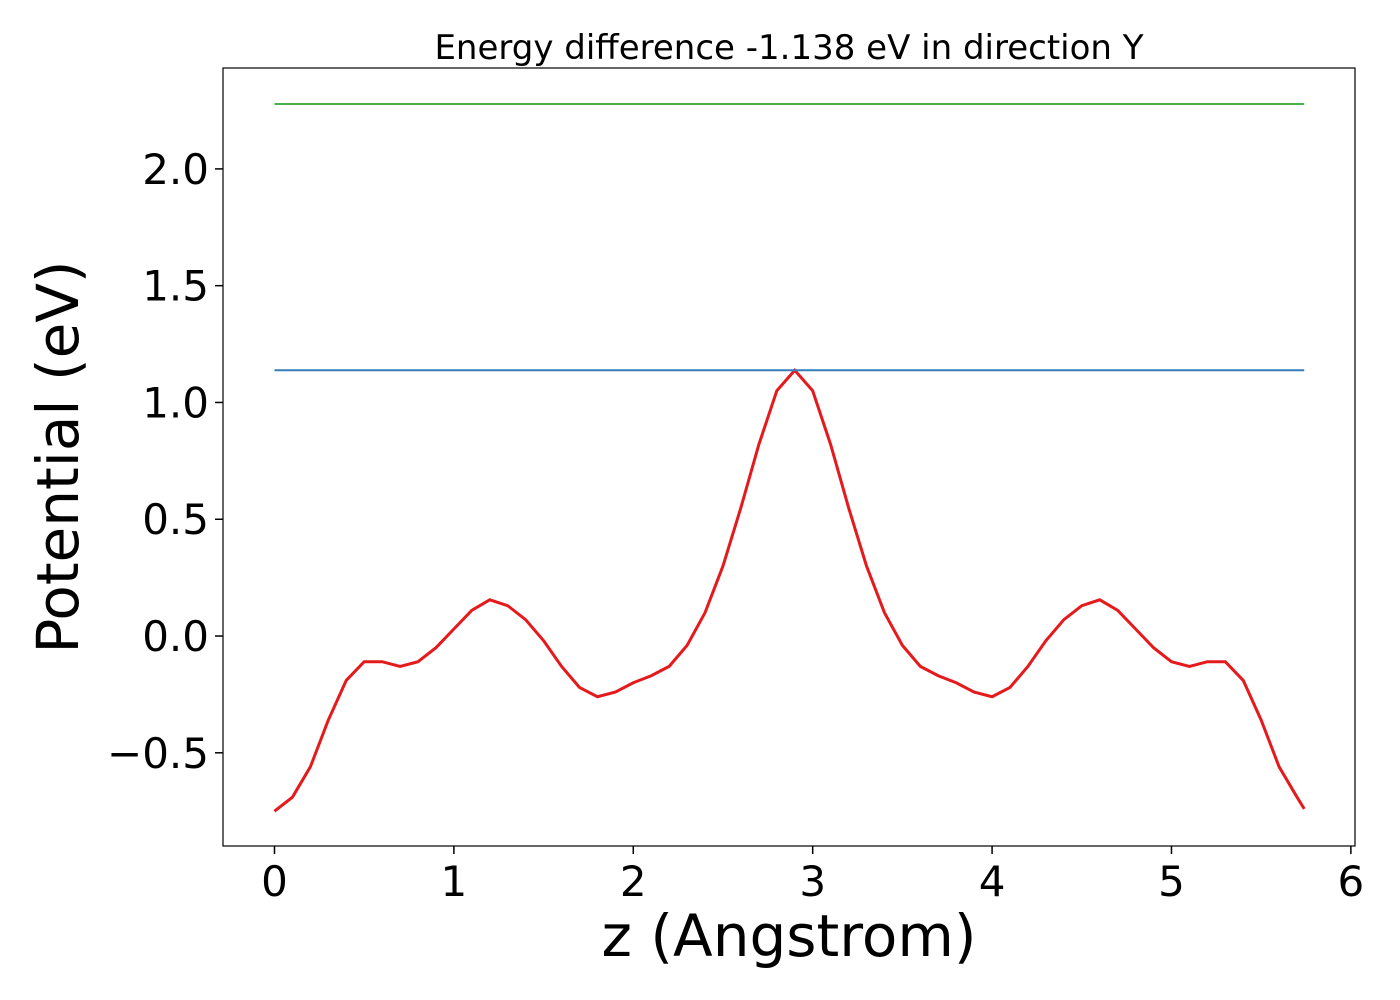 The height and width of the screenshot is (1000, 1400). What do you see at coordinates (58, 456) in the screenshot?
I see `y-axis-label: Potential (eV)` at bounding box center [58, 456].